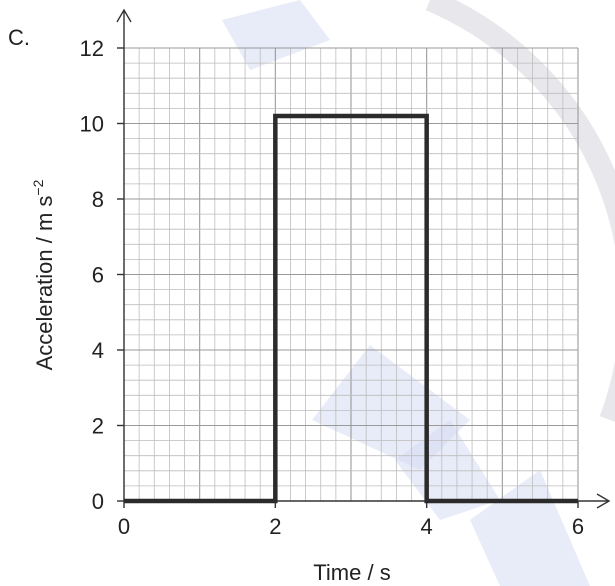 The height and width of the screenshot is (586, 615). Describe the element at coordinates (351, 572) in the screenshot. I see `x-axis-title: Time / s` at that location.